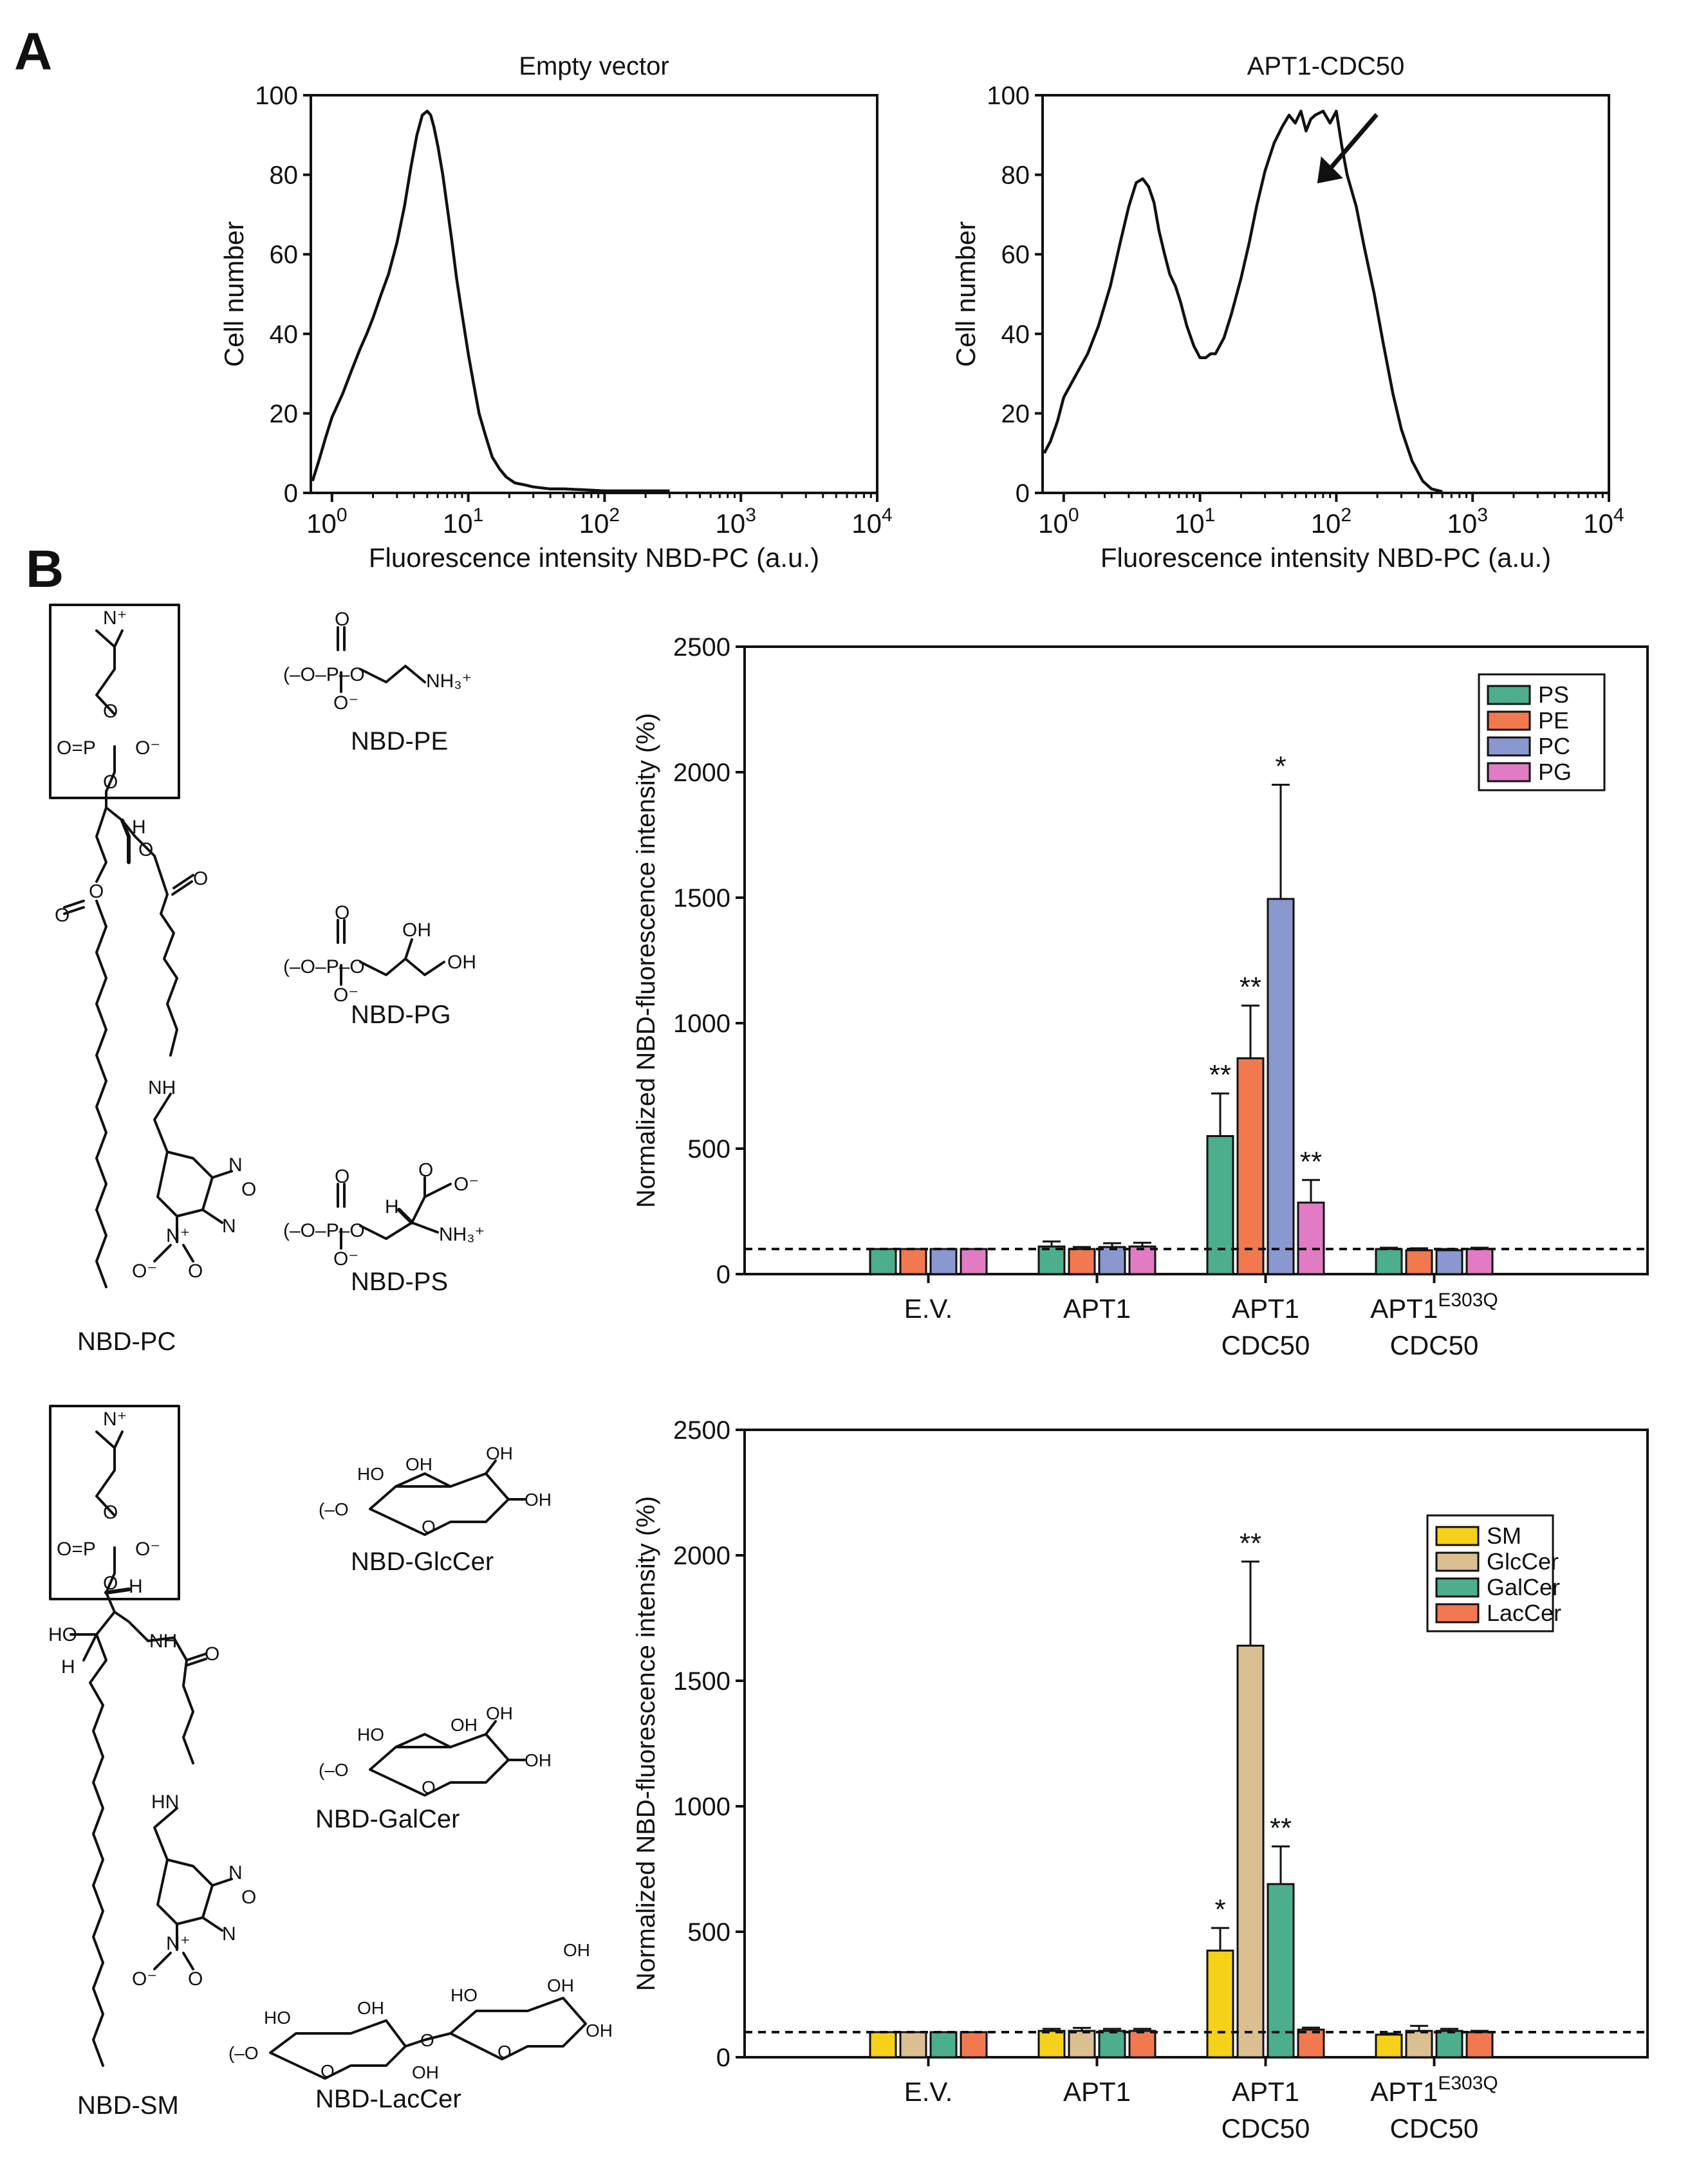 The image size is (1681, 2184). Describe the element at coordinates (576, 1950) in the screenshot. I see `lac-oh4: OH` at that location.